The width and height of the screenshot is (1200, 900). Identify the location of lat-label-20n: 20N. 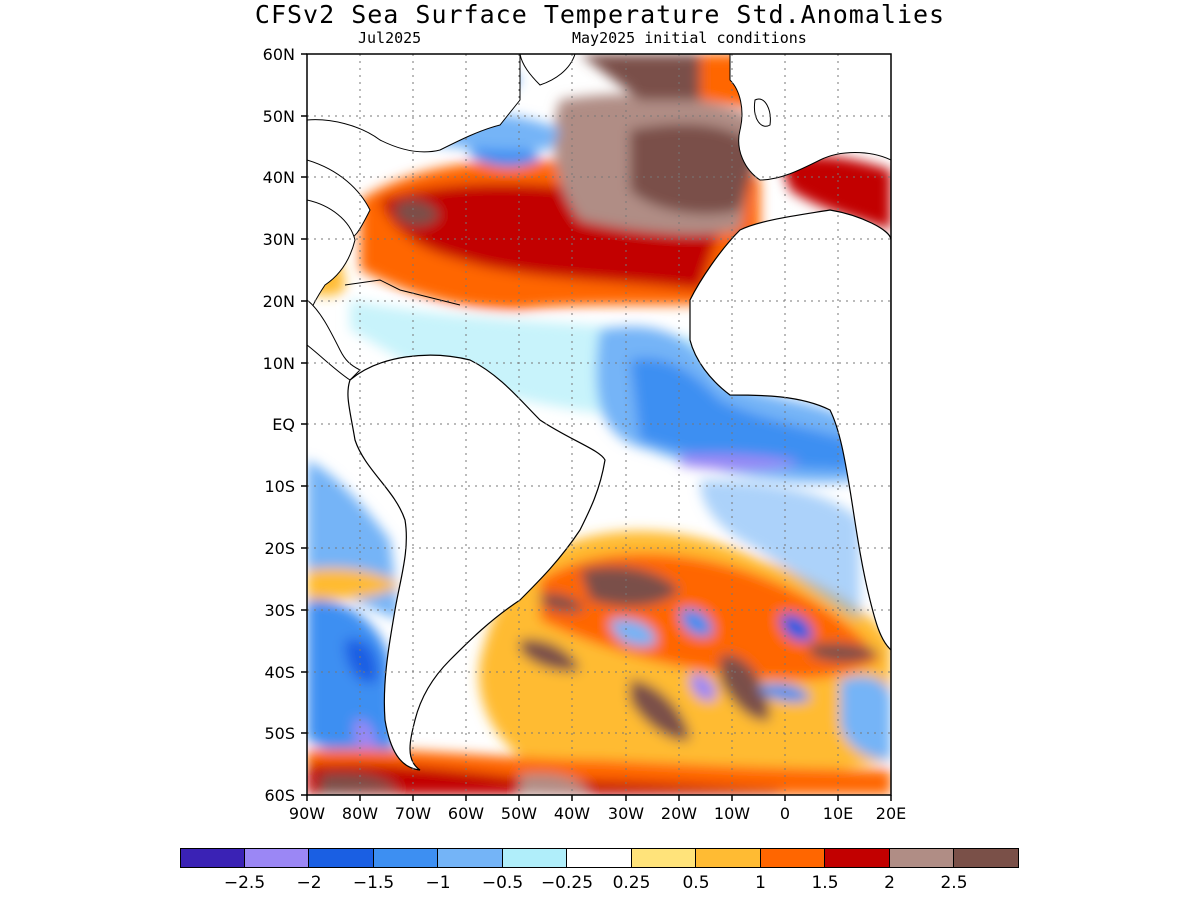
(278, 301).